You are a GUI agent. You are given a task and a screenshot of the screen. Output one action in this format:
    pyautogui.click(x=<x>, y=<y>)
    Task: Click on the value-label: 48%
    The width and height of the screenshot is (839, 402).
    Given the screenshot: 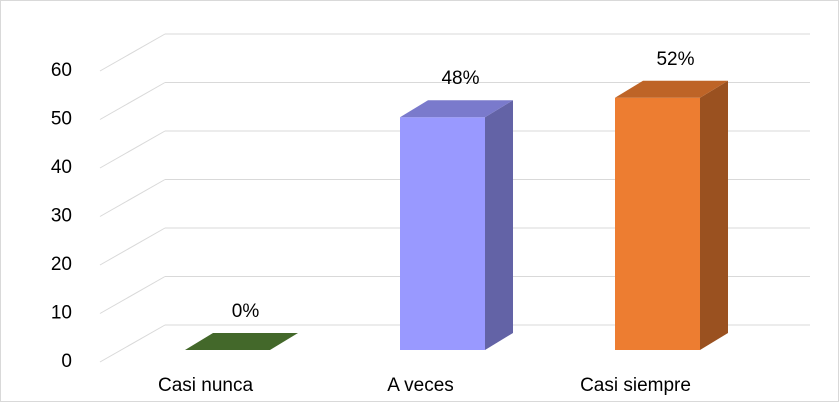 What is the action you would take?
    pyautogui.click(x=460, y=78)
    